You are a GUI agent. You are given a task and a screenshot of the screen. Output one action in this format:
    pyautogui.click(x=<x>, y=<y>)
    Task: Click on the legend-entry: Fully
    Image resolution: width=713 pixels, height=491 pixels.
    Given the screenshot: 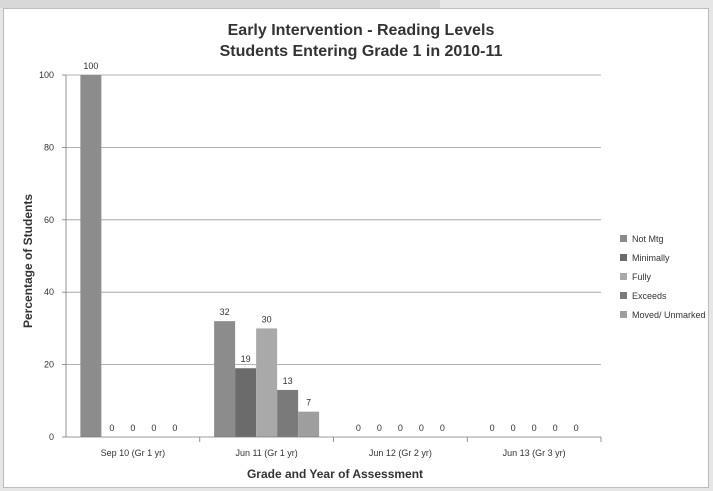 What is the action you would take?
    pyautogui.click(x=642, y=277)
    